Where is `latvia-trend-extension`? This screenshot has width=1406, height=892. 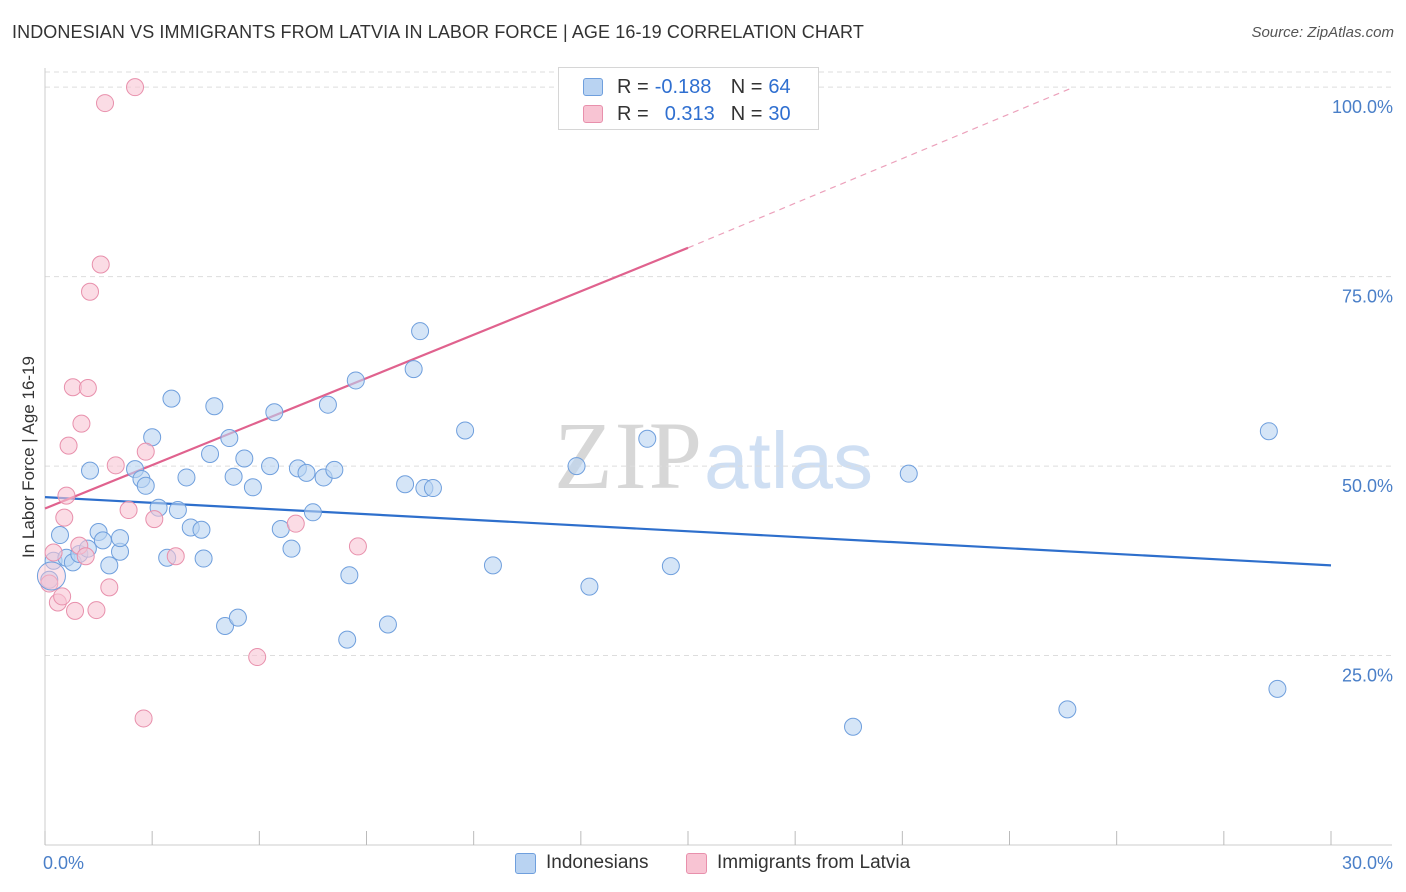 latvia-trend-extension is located at coordinates (881, 167).